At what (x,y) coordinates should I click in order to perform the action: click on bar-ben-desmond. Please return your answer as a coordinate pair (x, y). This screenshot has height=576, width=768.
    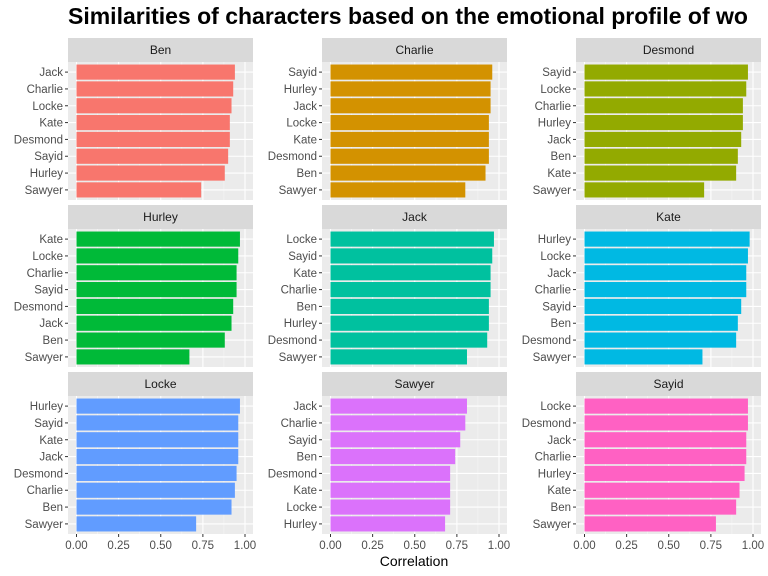
    Looking at the image, I should click on (153, 139).